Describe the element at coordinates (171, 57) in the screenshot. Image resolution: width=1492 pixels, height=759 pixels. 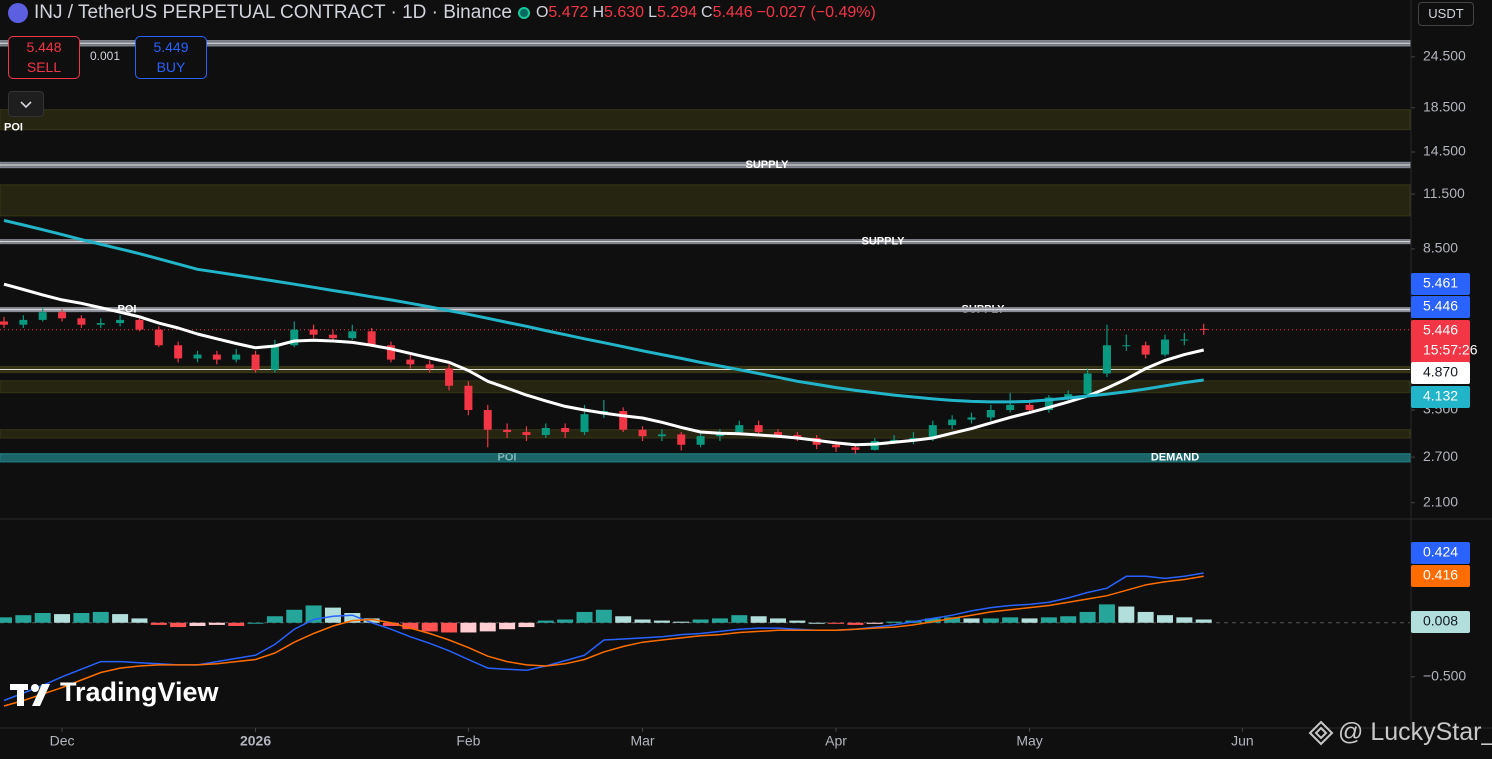
I see `buy-button: 5.449 BUY` at that location.